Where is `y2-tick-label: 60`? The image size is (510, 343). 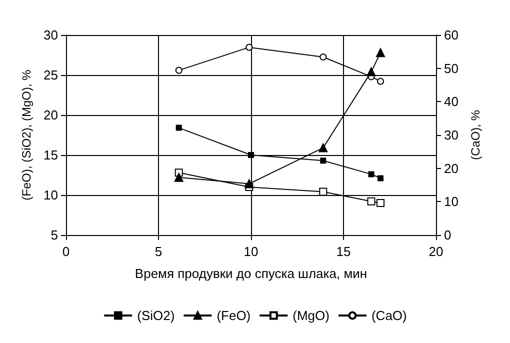 y2-tick-label: 60 is located at coordinates (451, 35).